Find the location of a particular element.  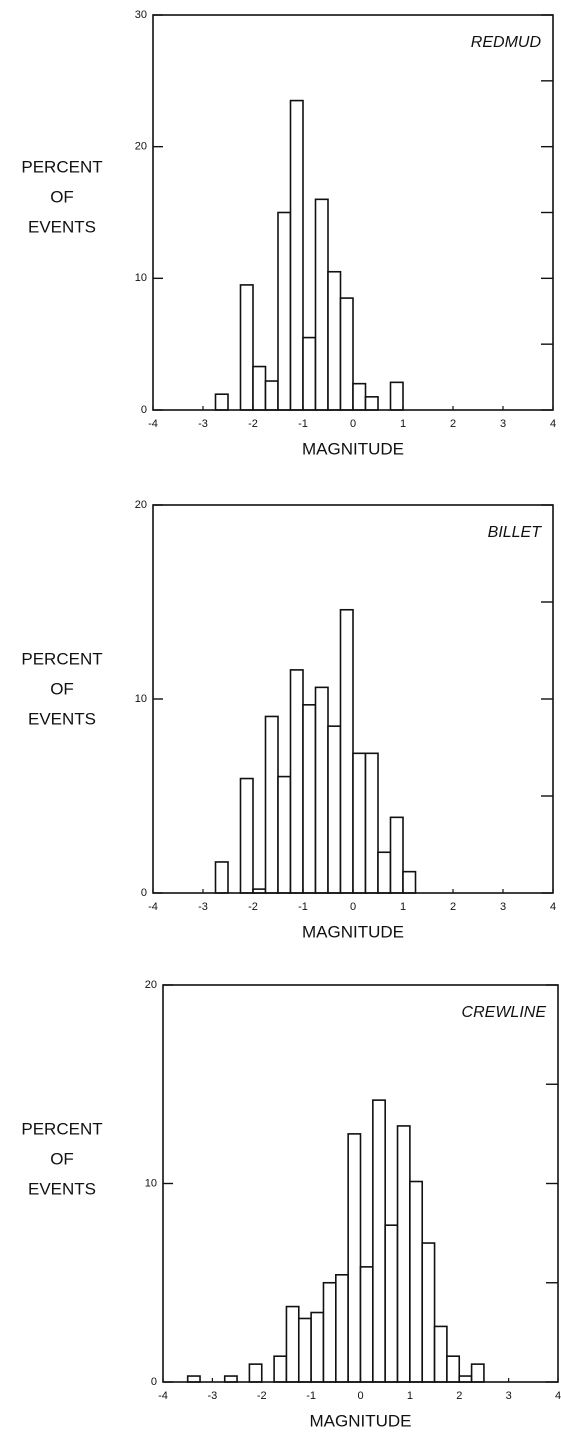

y-tick-label: 30 is located at coordinates (141, 15).